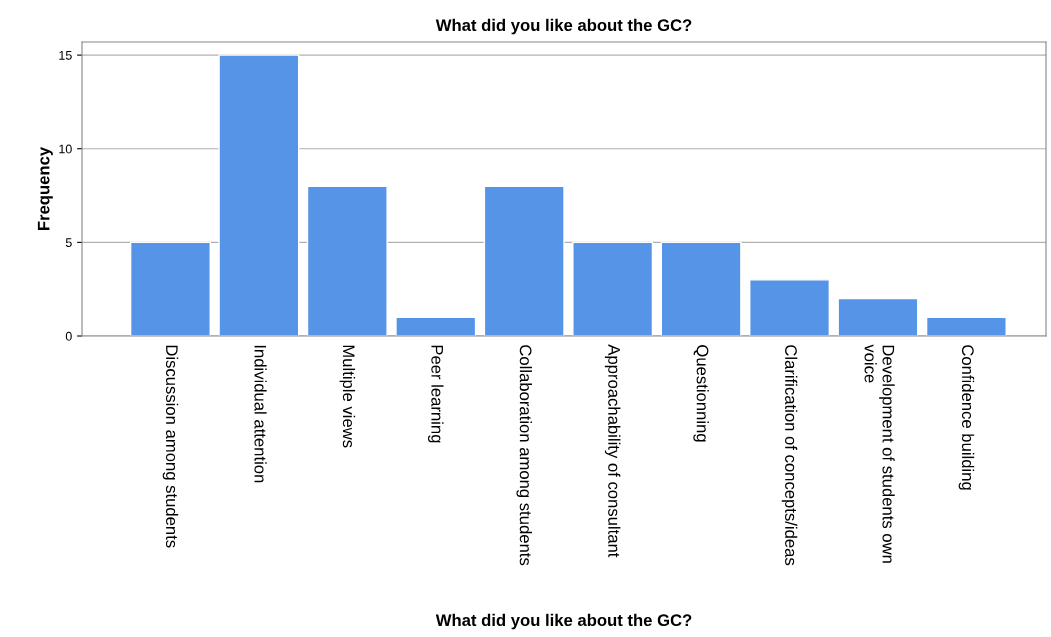 Image resolution: width=1051 pixels, height=637 pixels. I want to click on x-tick-label: Individual attention, so click(260, 414).